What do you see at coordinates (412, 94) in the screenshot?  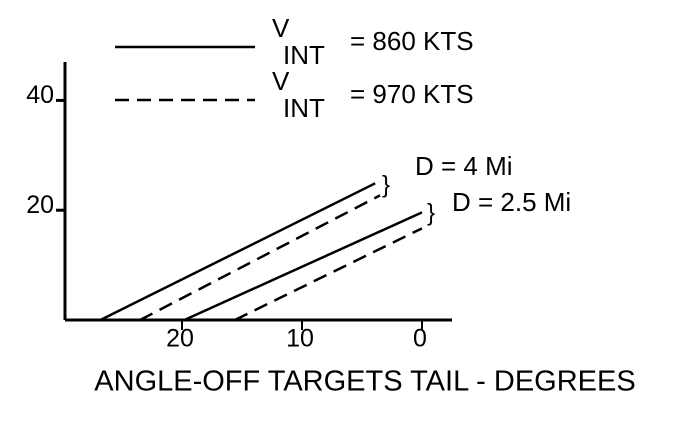 I see `legend-label: = 970 KTS` at bounding box center [412, 94].